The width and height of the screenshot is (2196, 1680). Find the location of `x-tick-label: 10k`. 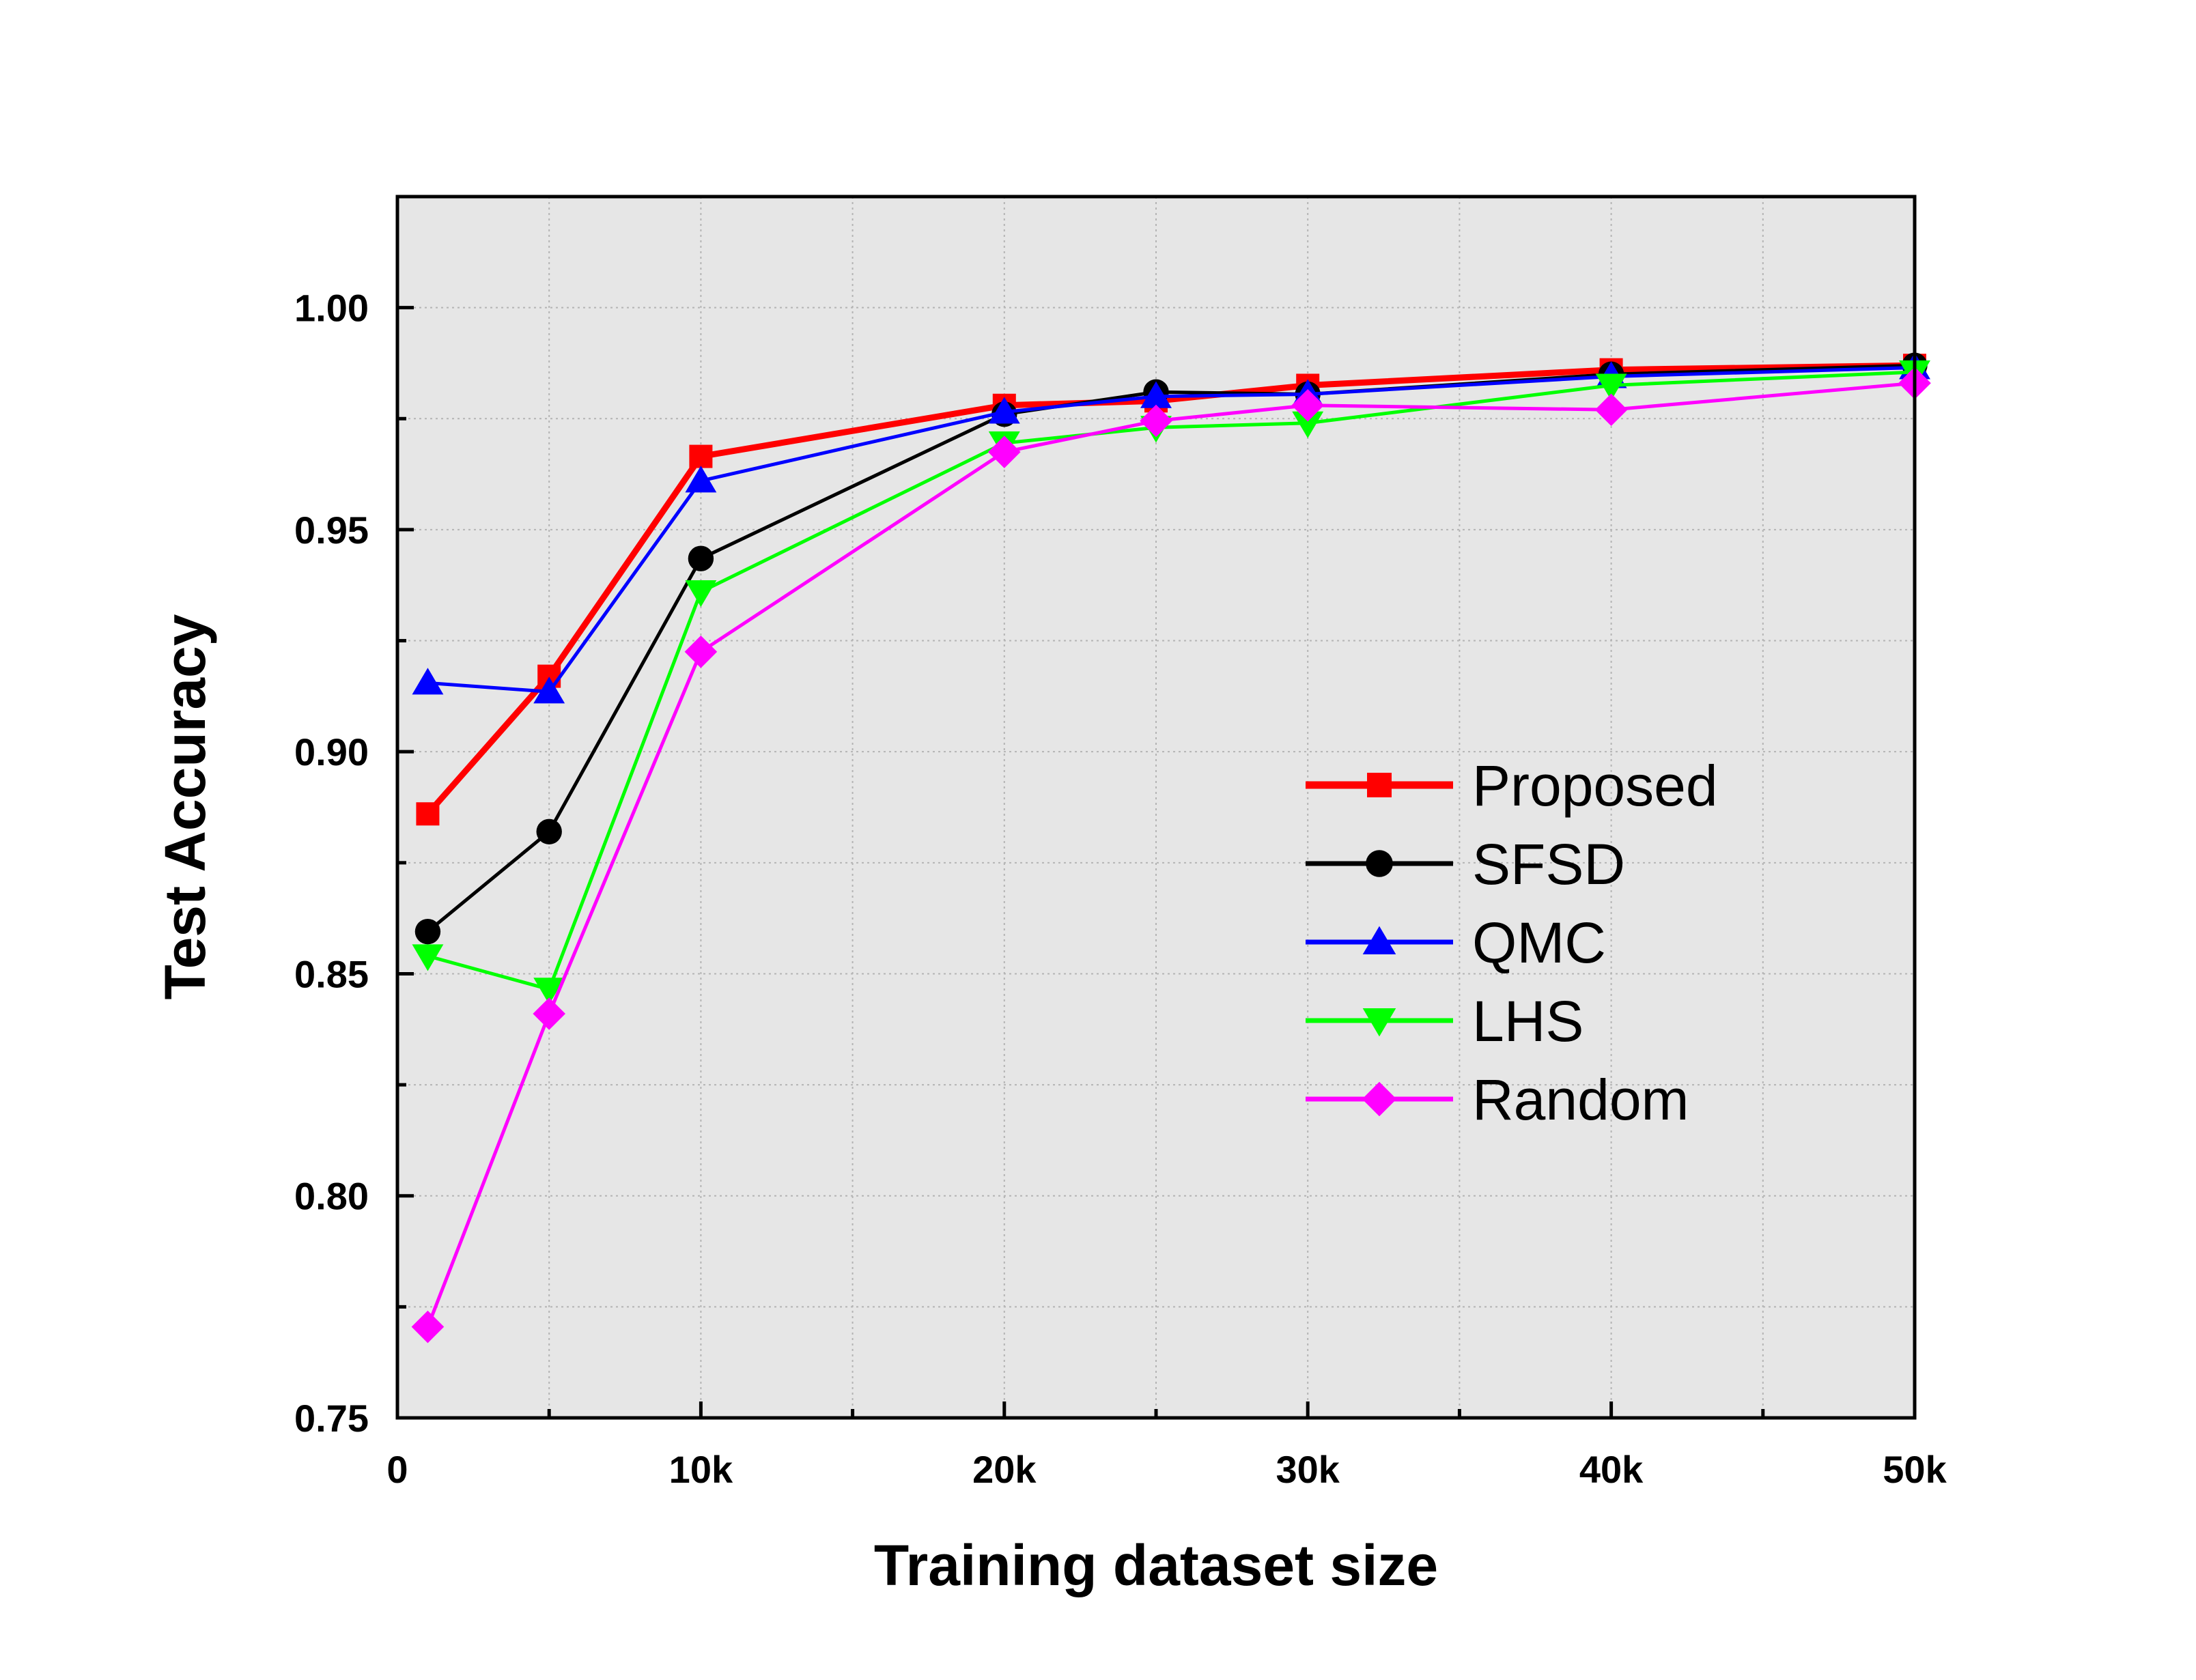

x-tick-label: 10k is located at coordinates (701, 1469).